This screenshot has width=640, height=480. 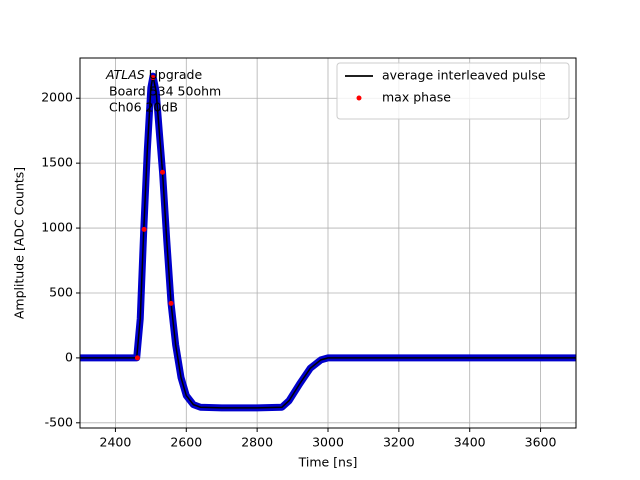 What do you see at coordinates (116, 442) in the screenshot?
I see `x-tick-label: 2400` at bounding box center [116, 442].